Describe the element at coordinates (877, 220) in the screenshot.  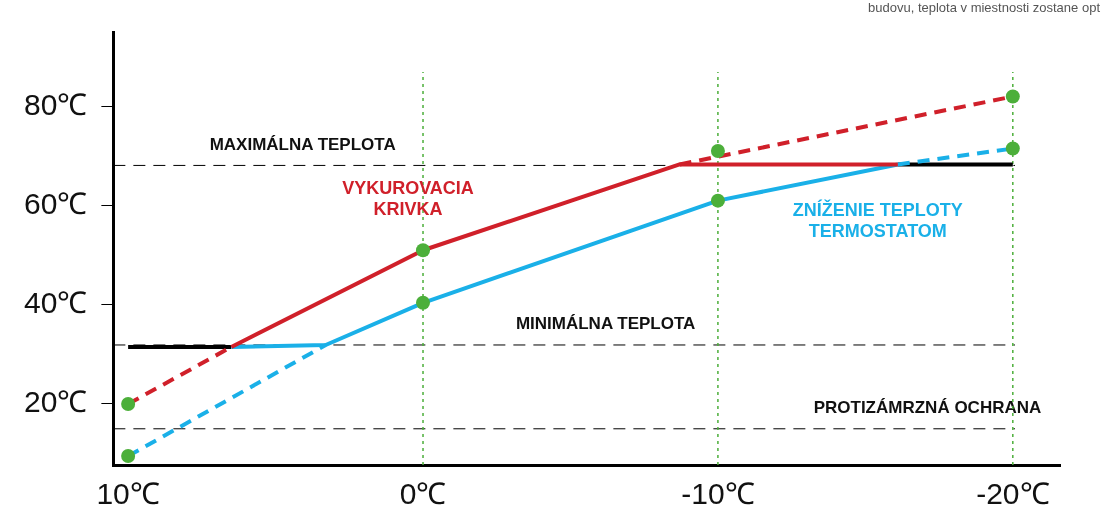
I see `series-label: ZNÍŽENIE TEPLOTY TERMOSTATOM` at that location.